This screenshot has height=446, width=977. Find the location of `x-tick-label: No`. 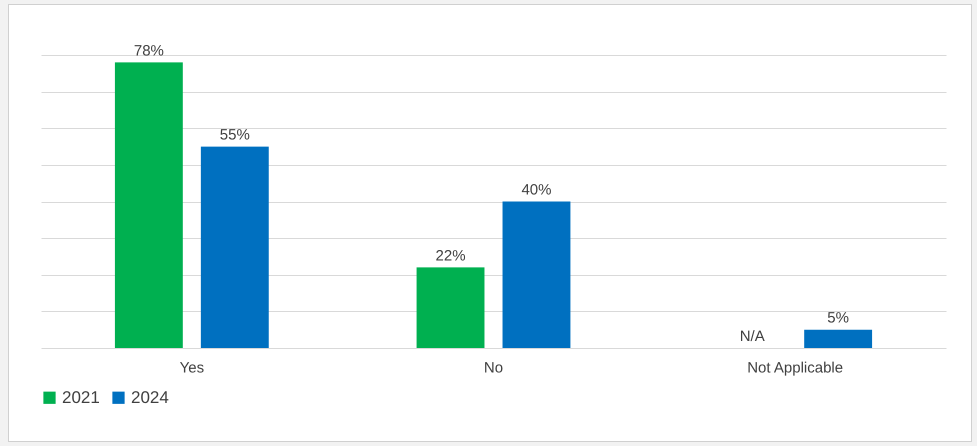

x-tick-label: No is located at coordinates (494, 368).